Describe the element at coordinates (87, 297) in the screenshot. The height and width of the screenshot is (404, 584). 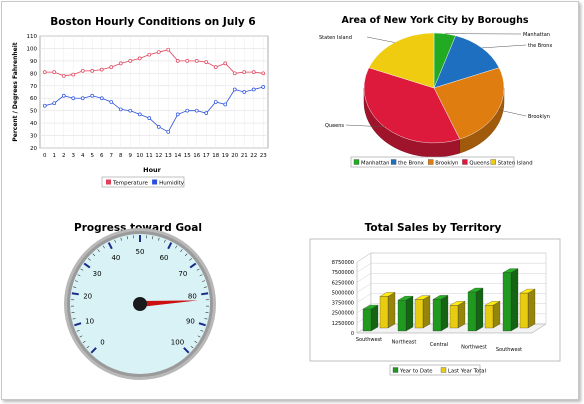
I see `gauge-tick-label: 20` at that location.